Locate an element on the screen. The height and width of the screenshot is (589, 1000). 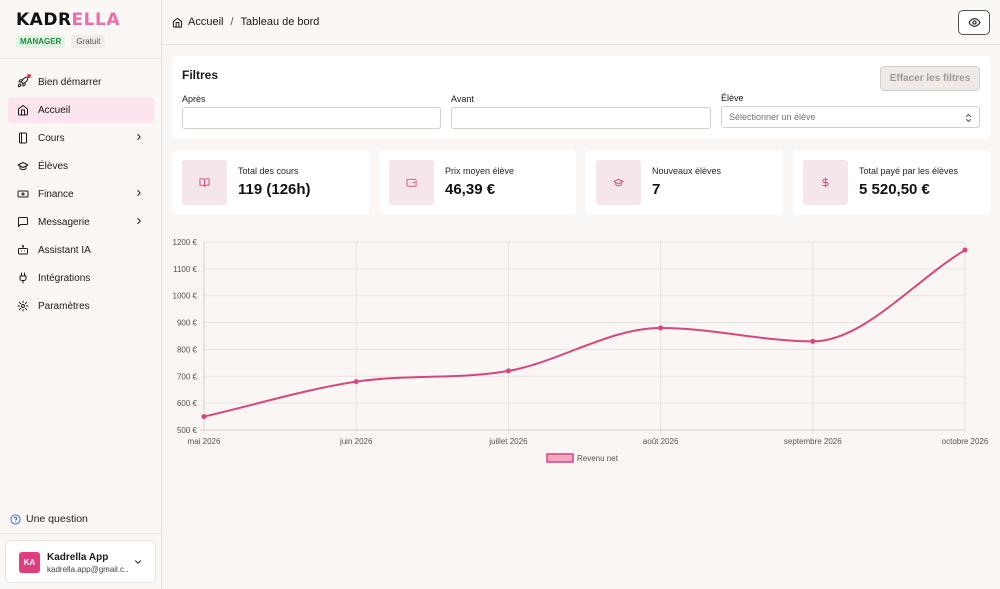
x-tick-label: octobre 2026 is located at coordinates (965, 441).